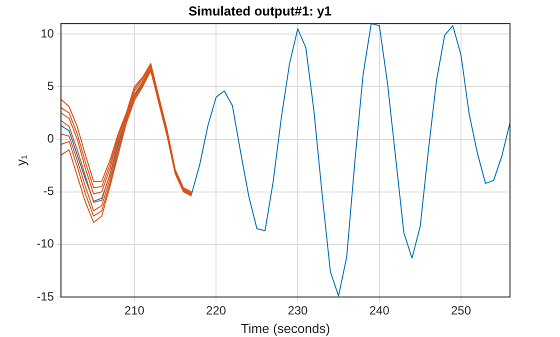 The width and height of the screenshot is (560, 337). Describe the element at coordinates (50, 139) in the screenshot. I see `y-tick-label: 0` at that location.